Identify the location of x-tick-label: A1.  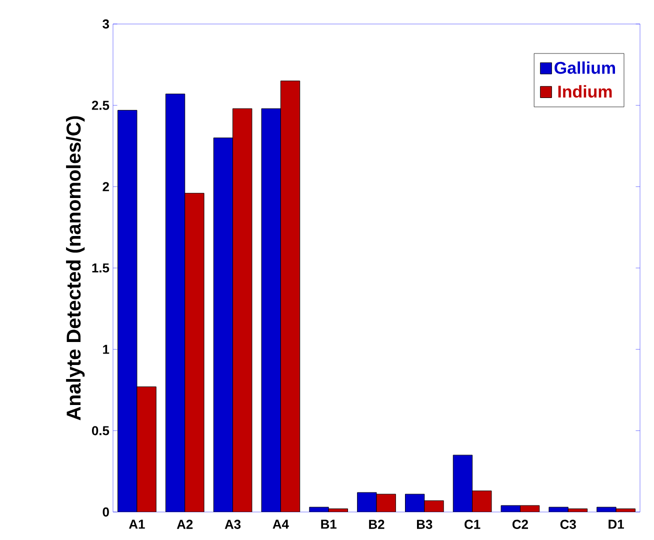
(137, 524).